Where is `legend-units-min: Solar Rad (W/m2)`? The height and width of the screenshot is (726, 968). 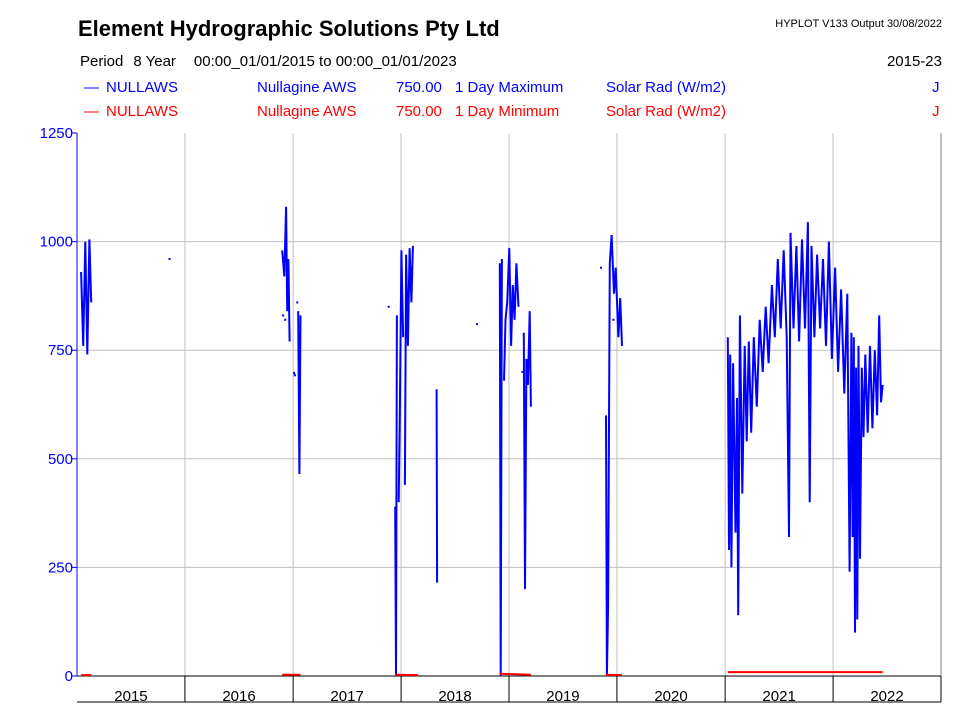 legend-units-min: Solar Rad (W/m2) is located at coordinates (666, 111).